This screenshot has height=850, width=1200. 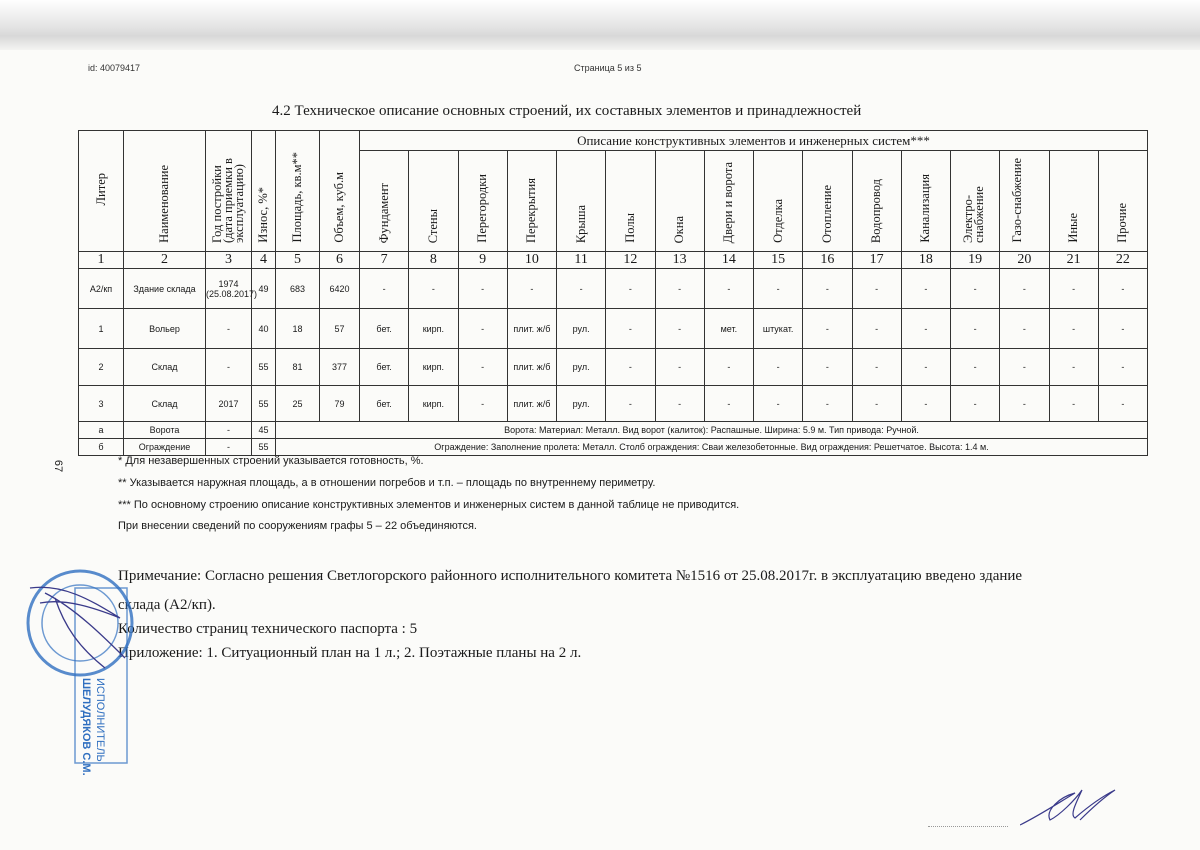 What do you see at coordinates (482, 260) in the screenshot?
I see `column-number: 9` at bounding box center [482, 260].